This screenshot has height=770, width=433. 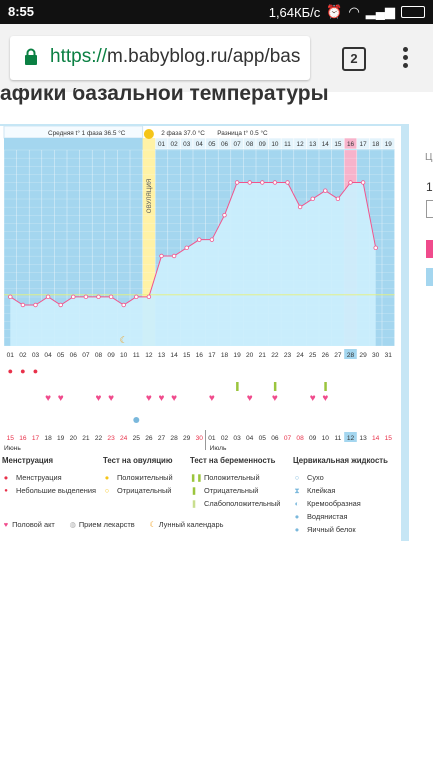 What do you see at coordinates (354, 59) in the screenshot?
I see `tab-switcher-button: 2` at bounding box center [354, 59].